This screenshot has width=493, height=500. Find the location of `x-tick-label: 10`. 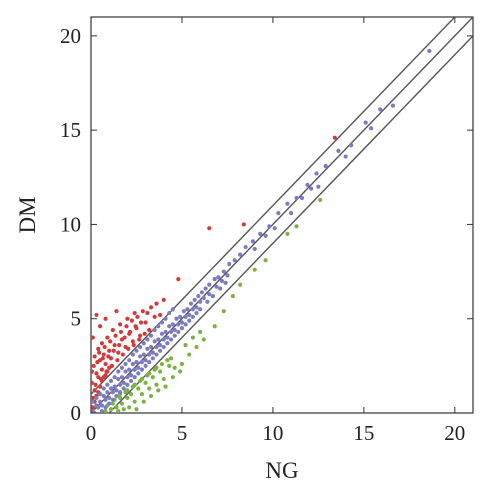

x-tick-label: 10 is located at coordinates (272, 433).